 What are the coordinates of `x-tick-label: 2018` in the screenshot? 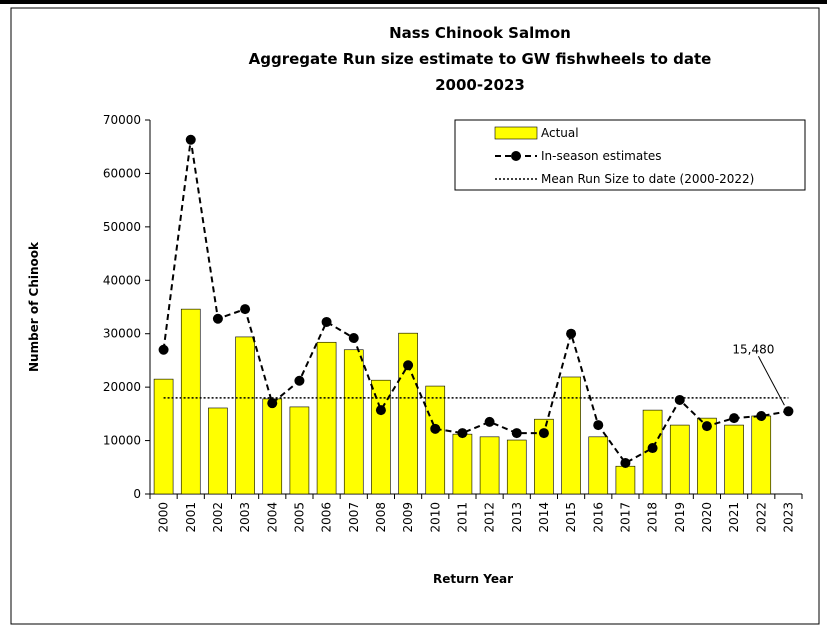 It's located at (653, 517).